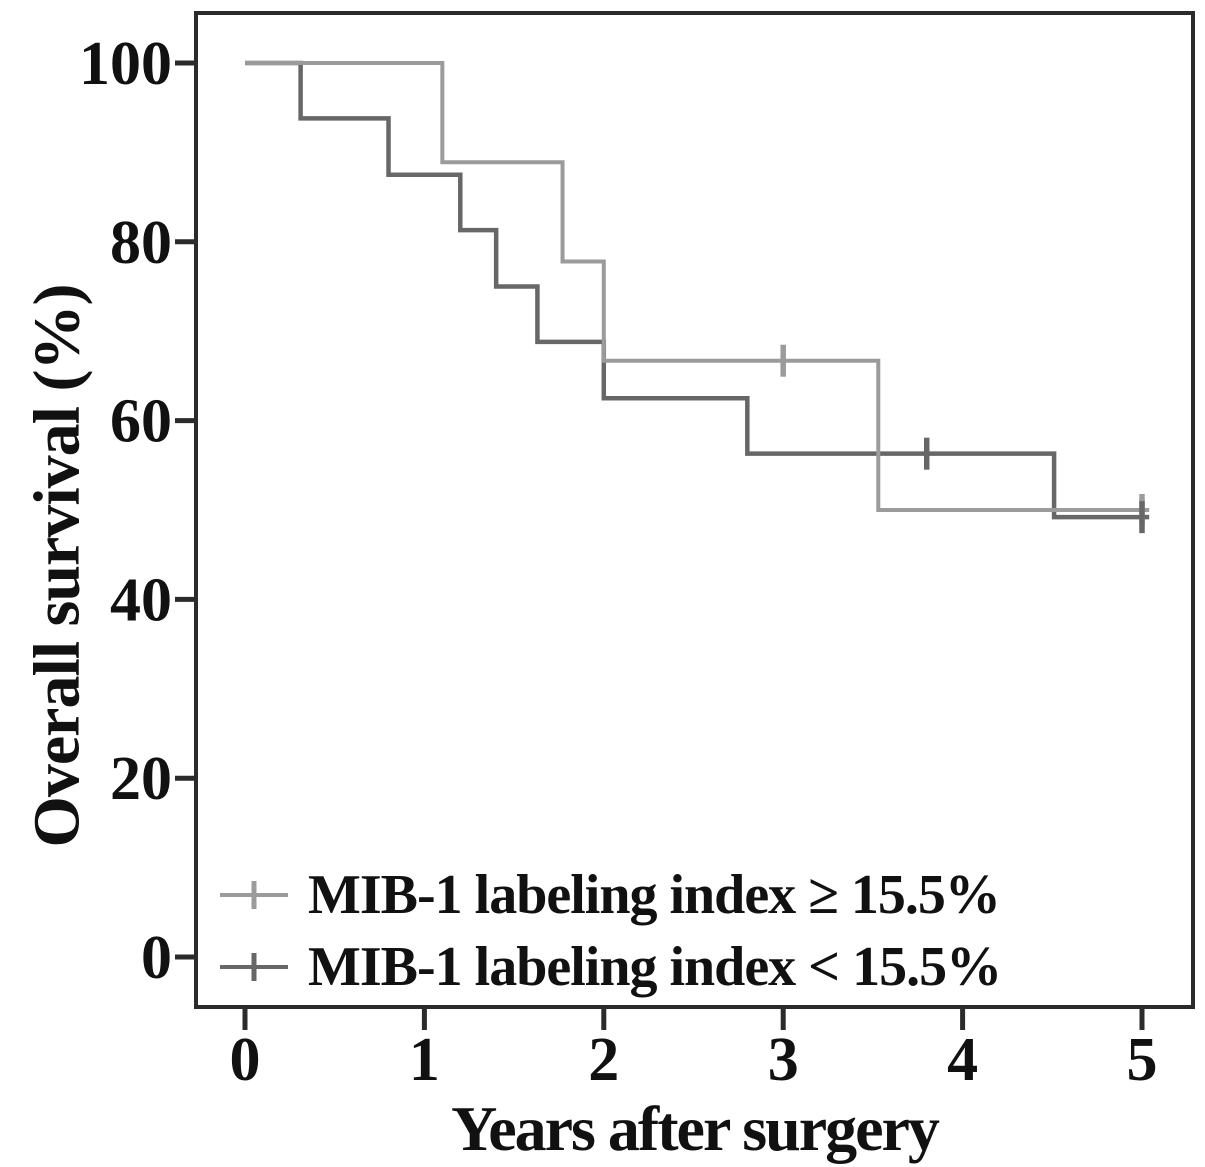 The image size is (1205, 1167). What do you see at coordinates (603, 1060) in the screenshot?
I see `x-tick-label: 2` at bounding box center [603, 1060].